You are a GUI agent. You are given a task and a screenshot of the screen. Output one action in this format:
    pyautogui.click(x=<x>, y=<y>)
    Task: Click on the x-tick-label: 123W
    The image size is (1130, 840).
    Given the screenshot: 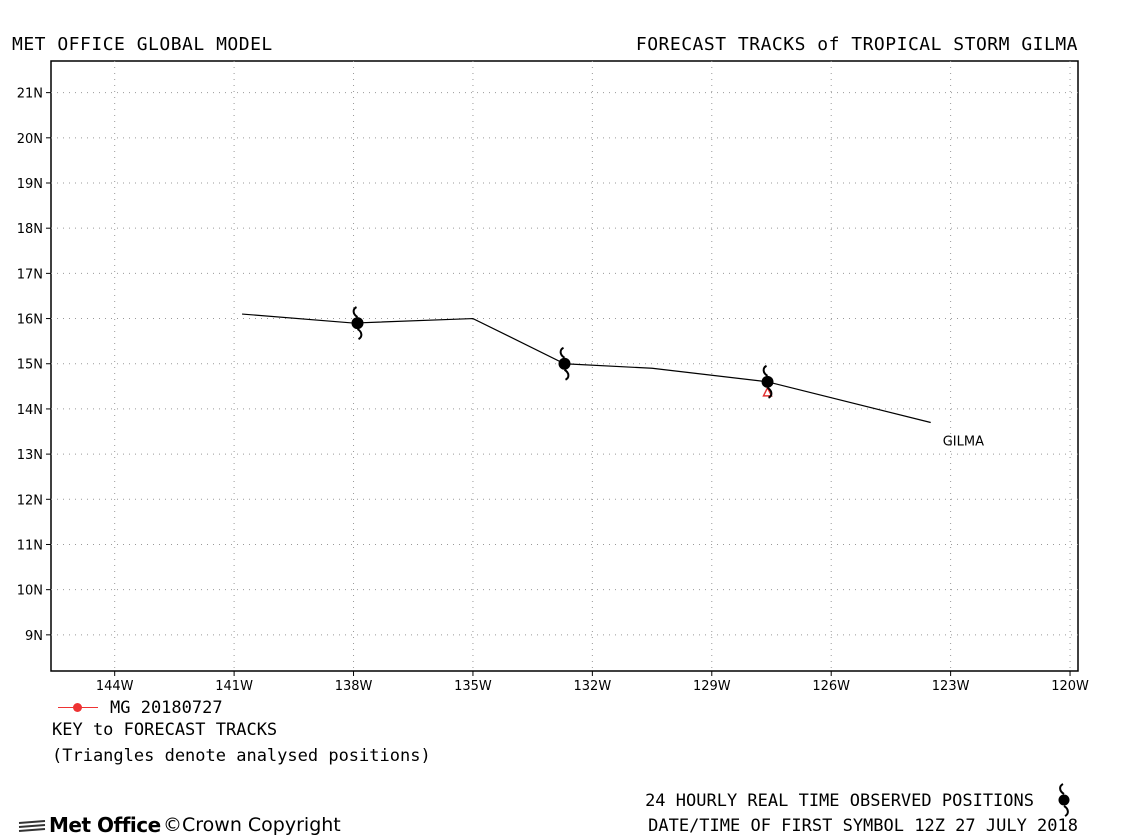 What is the action you would take?
    pyautogui.click(x=951, y=686)
    